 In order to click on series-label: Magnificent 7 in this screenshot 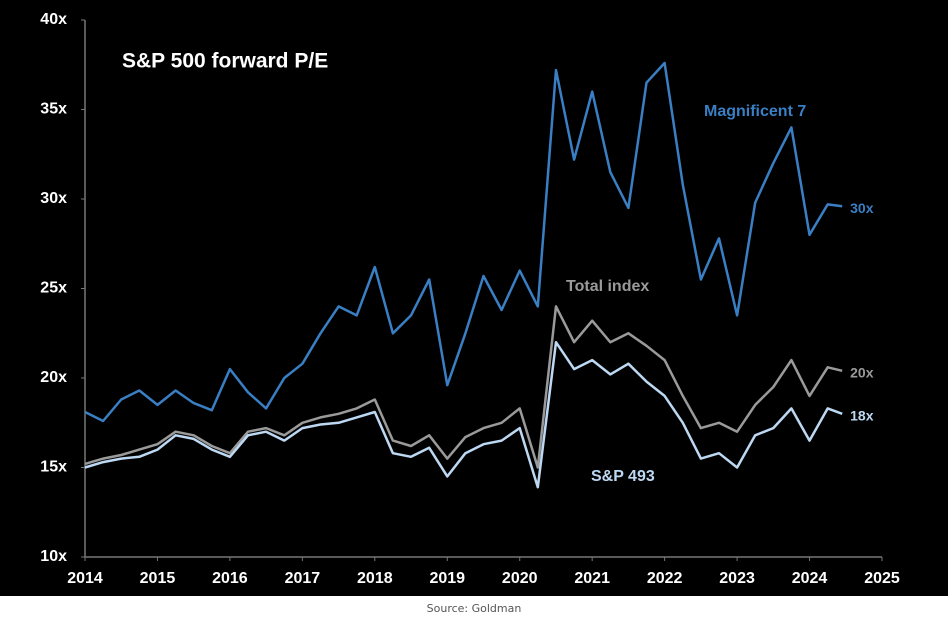, I will do `click(755, 111)`.